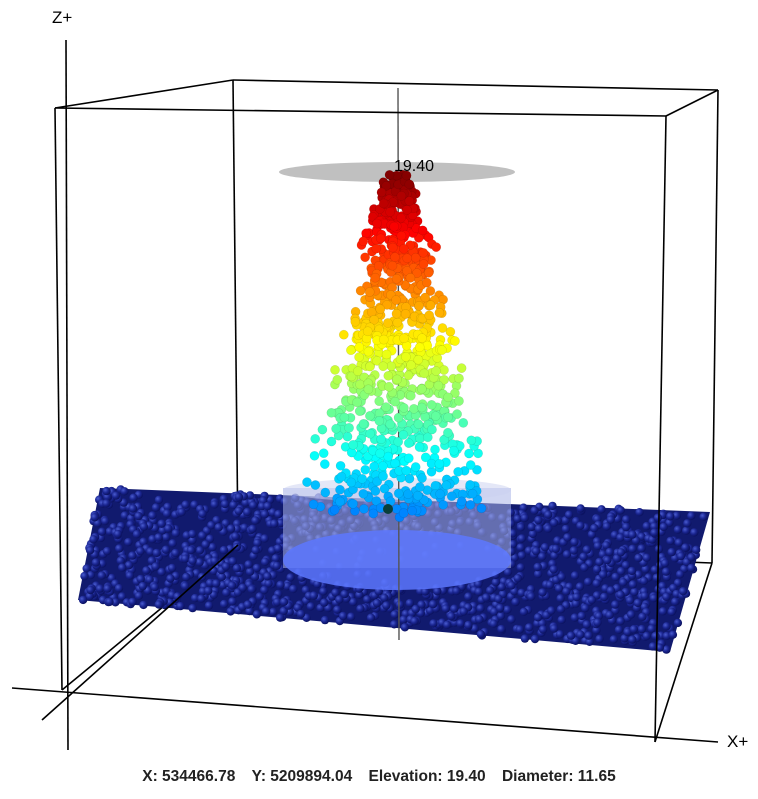 This screenshot has width=758, height=799. Describe the element at coordinates (558, 776) in the screenshot. I see `status-diameter: Diameter: 11.65` at that location.